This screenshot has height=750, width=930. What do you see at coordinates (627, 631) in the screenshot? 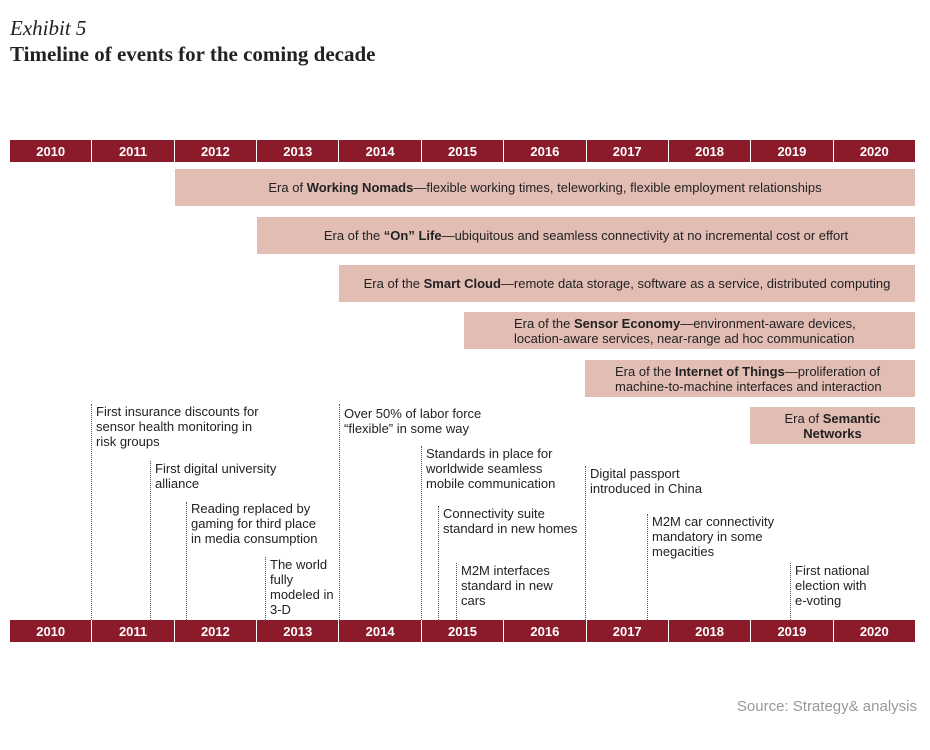
I see `bottom-year-2017: 2017` at bounding box center [627, 631].